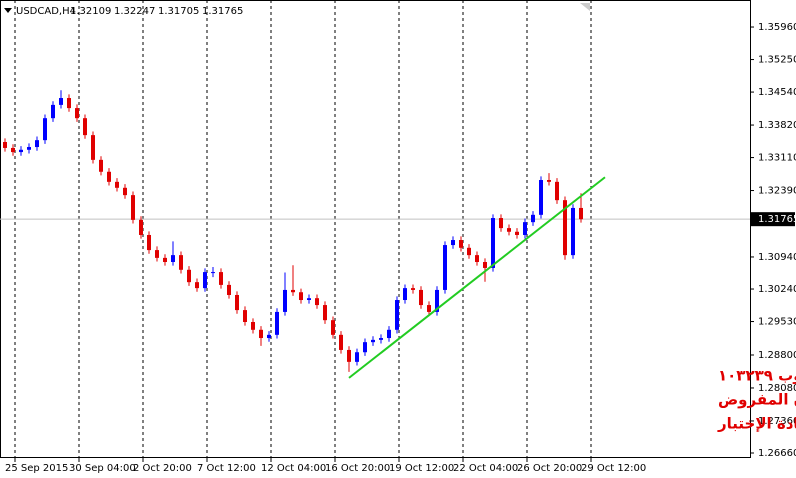 Image resolution: width=796 pixels, height=478 pixels. Describe the element at coordinates (777, 158) in the screenshot. I see `y-tick-label: 1.33110` at that location.